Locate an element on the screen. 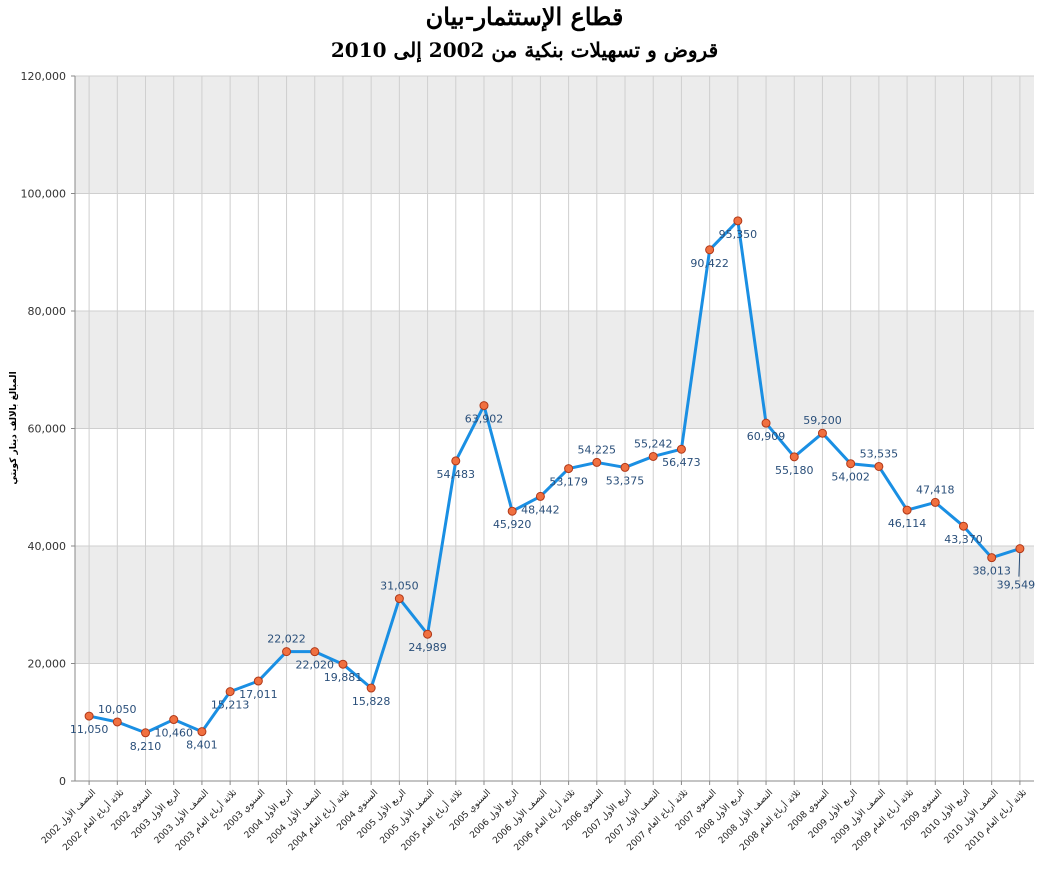 Image resolution: width=1049 pixels, height=871 pixels. data-label: 15,828 is located at coordinates (371, 701).